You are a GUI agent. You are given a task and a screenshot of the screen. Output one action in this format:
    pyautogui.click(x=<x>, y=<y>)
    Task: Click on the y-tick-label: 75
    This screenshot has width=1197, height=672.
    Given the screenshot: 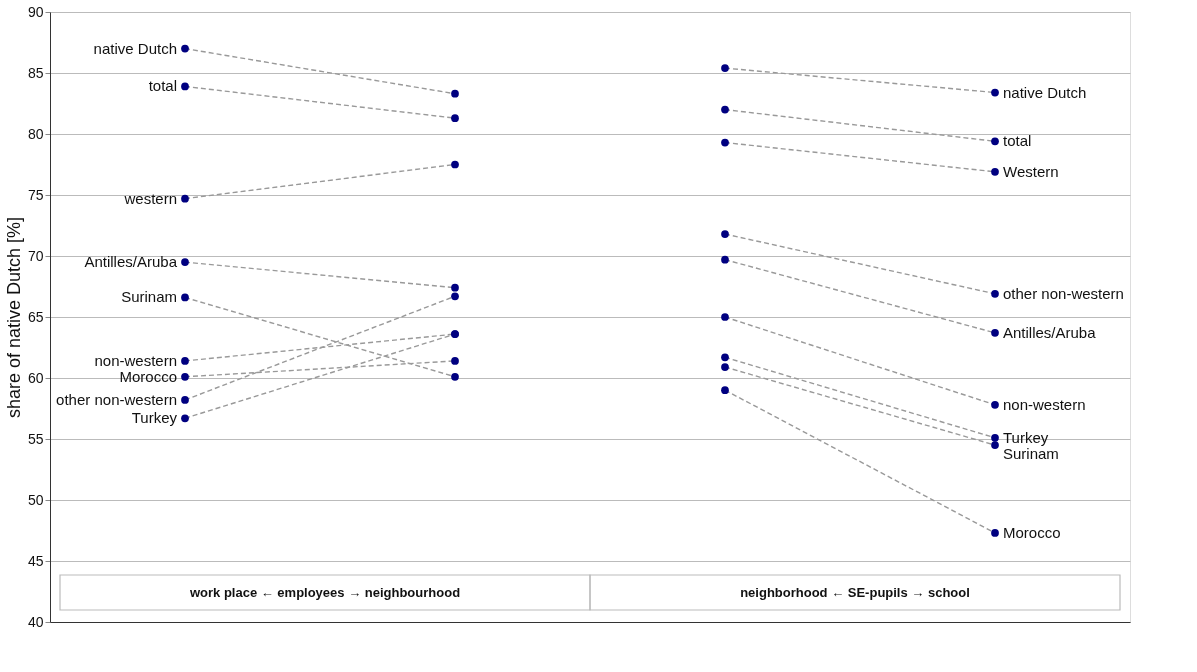 What is the action you would take?
    pyautogui.click(x=35, y=194)
    